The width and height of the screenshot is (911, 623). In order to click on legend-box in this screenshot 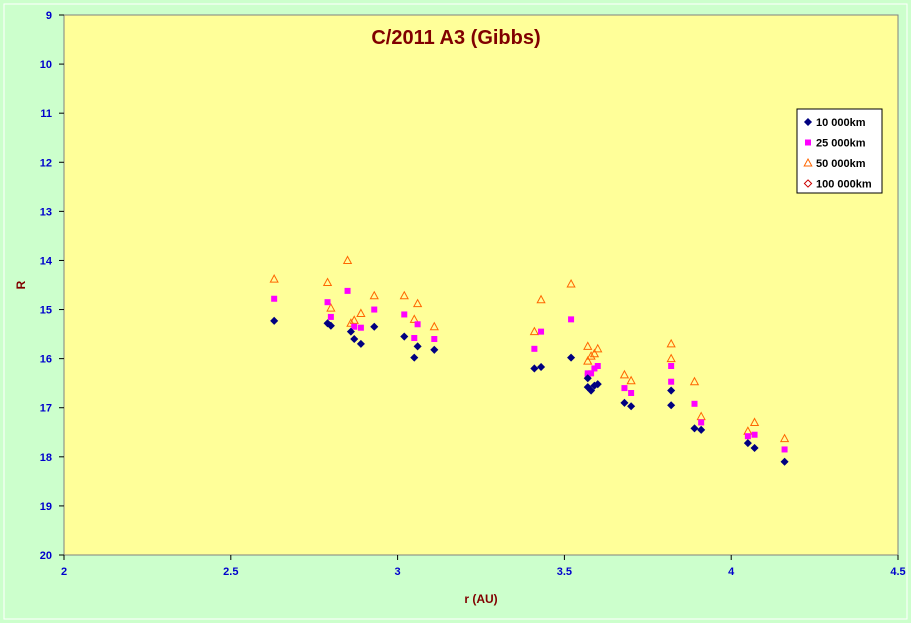, I will do `click(839, 151)`.